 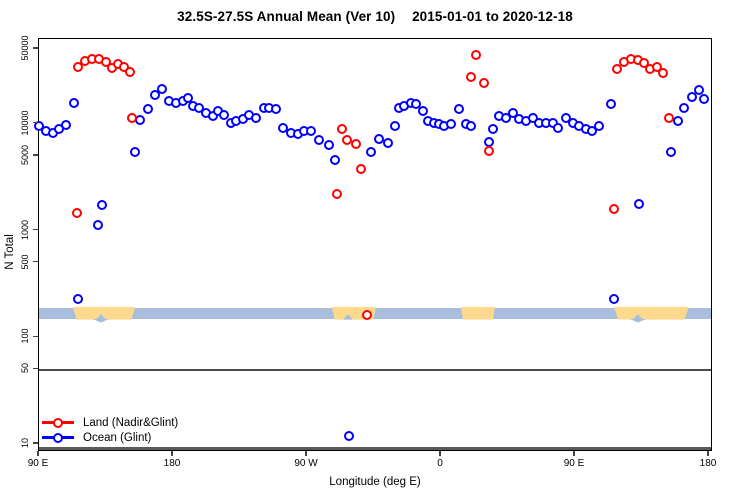 What do you see at coordinates (58, 422) in the screenshot?
I see `legend-marker-land` at bounding box center [58, 422].